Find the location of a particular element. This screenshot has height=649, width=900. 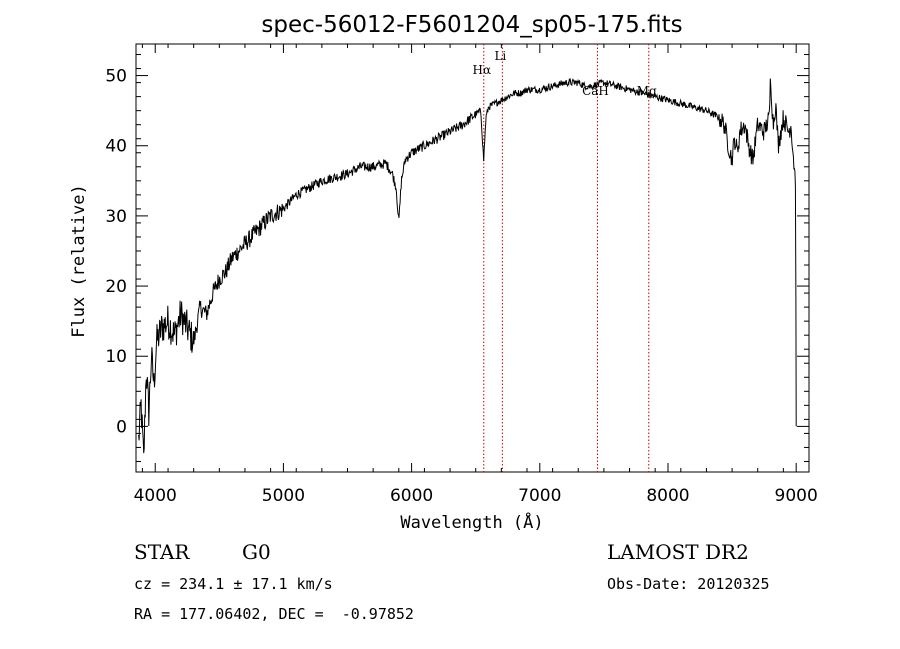

redshift-info: cz = 234.1 ± 17.1 km/s is located at coordinates (233, 584).